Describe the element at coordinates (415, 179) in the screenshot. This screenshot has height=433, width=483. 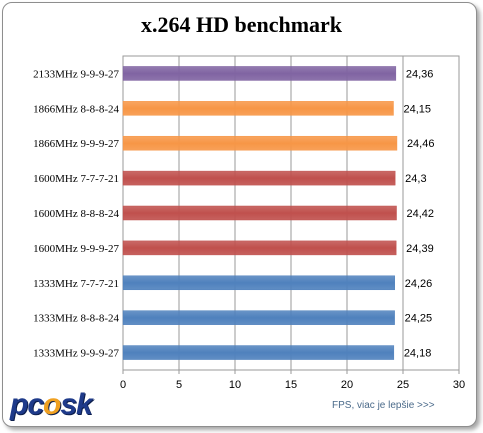
I see `data-label: 24,3` at that location.